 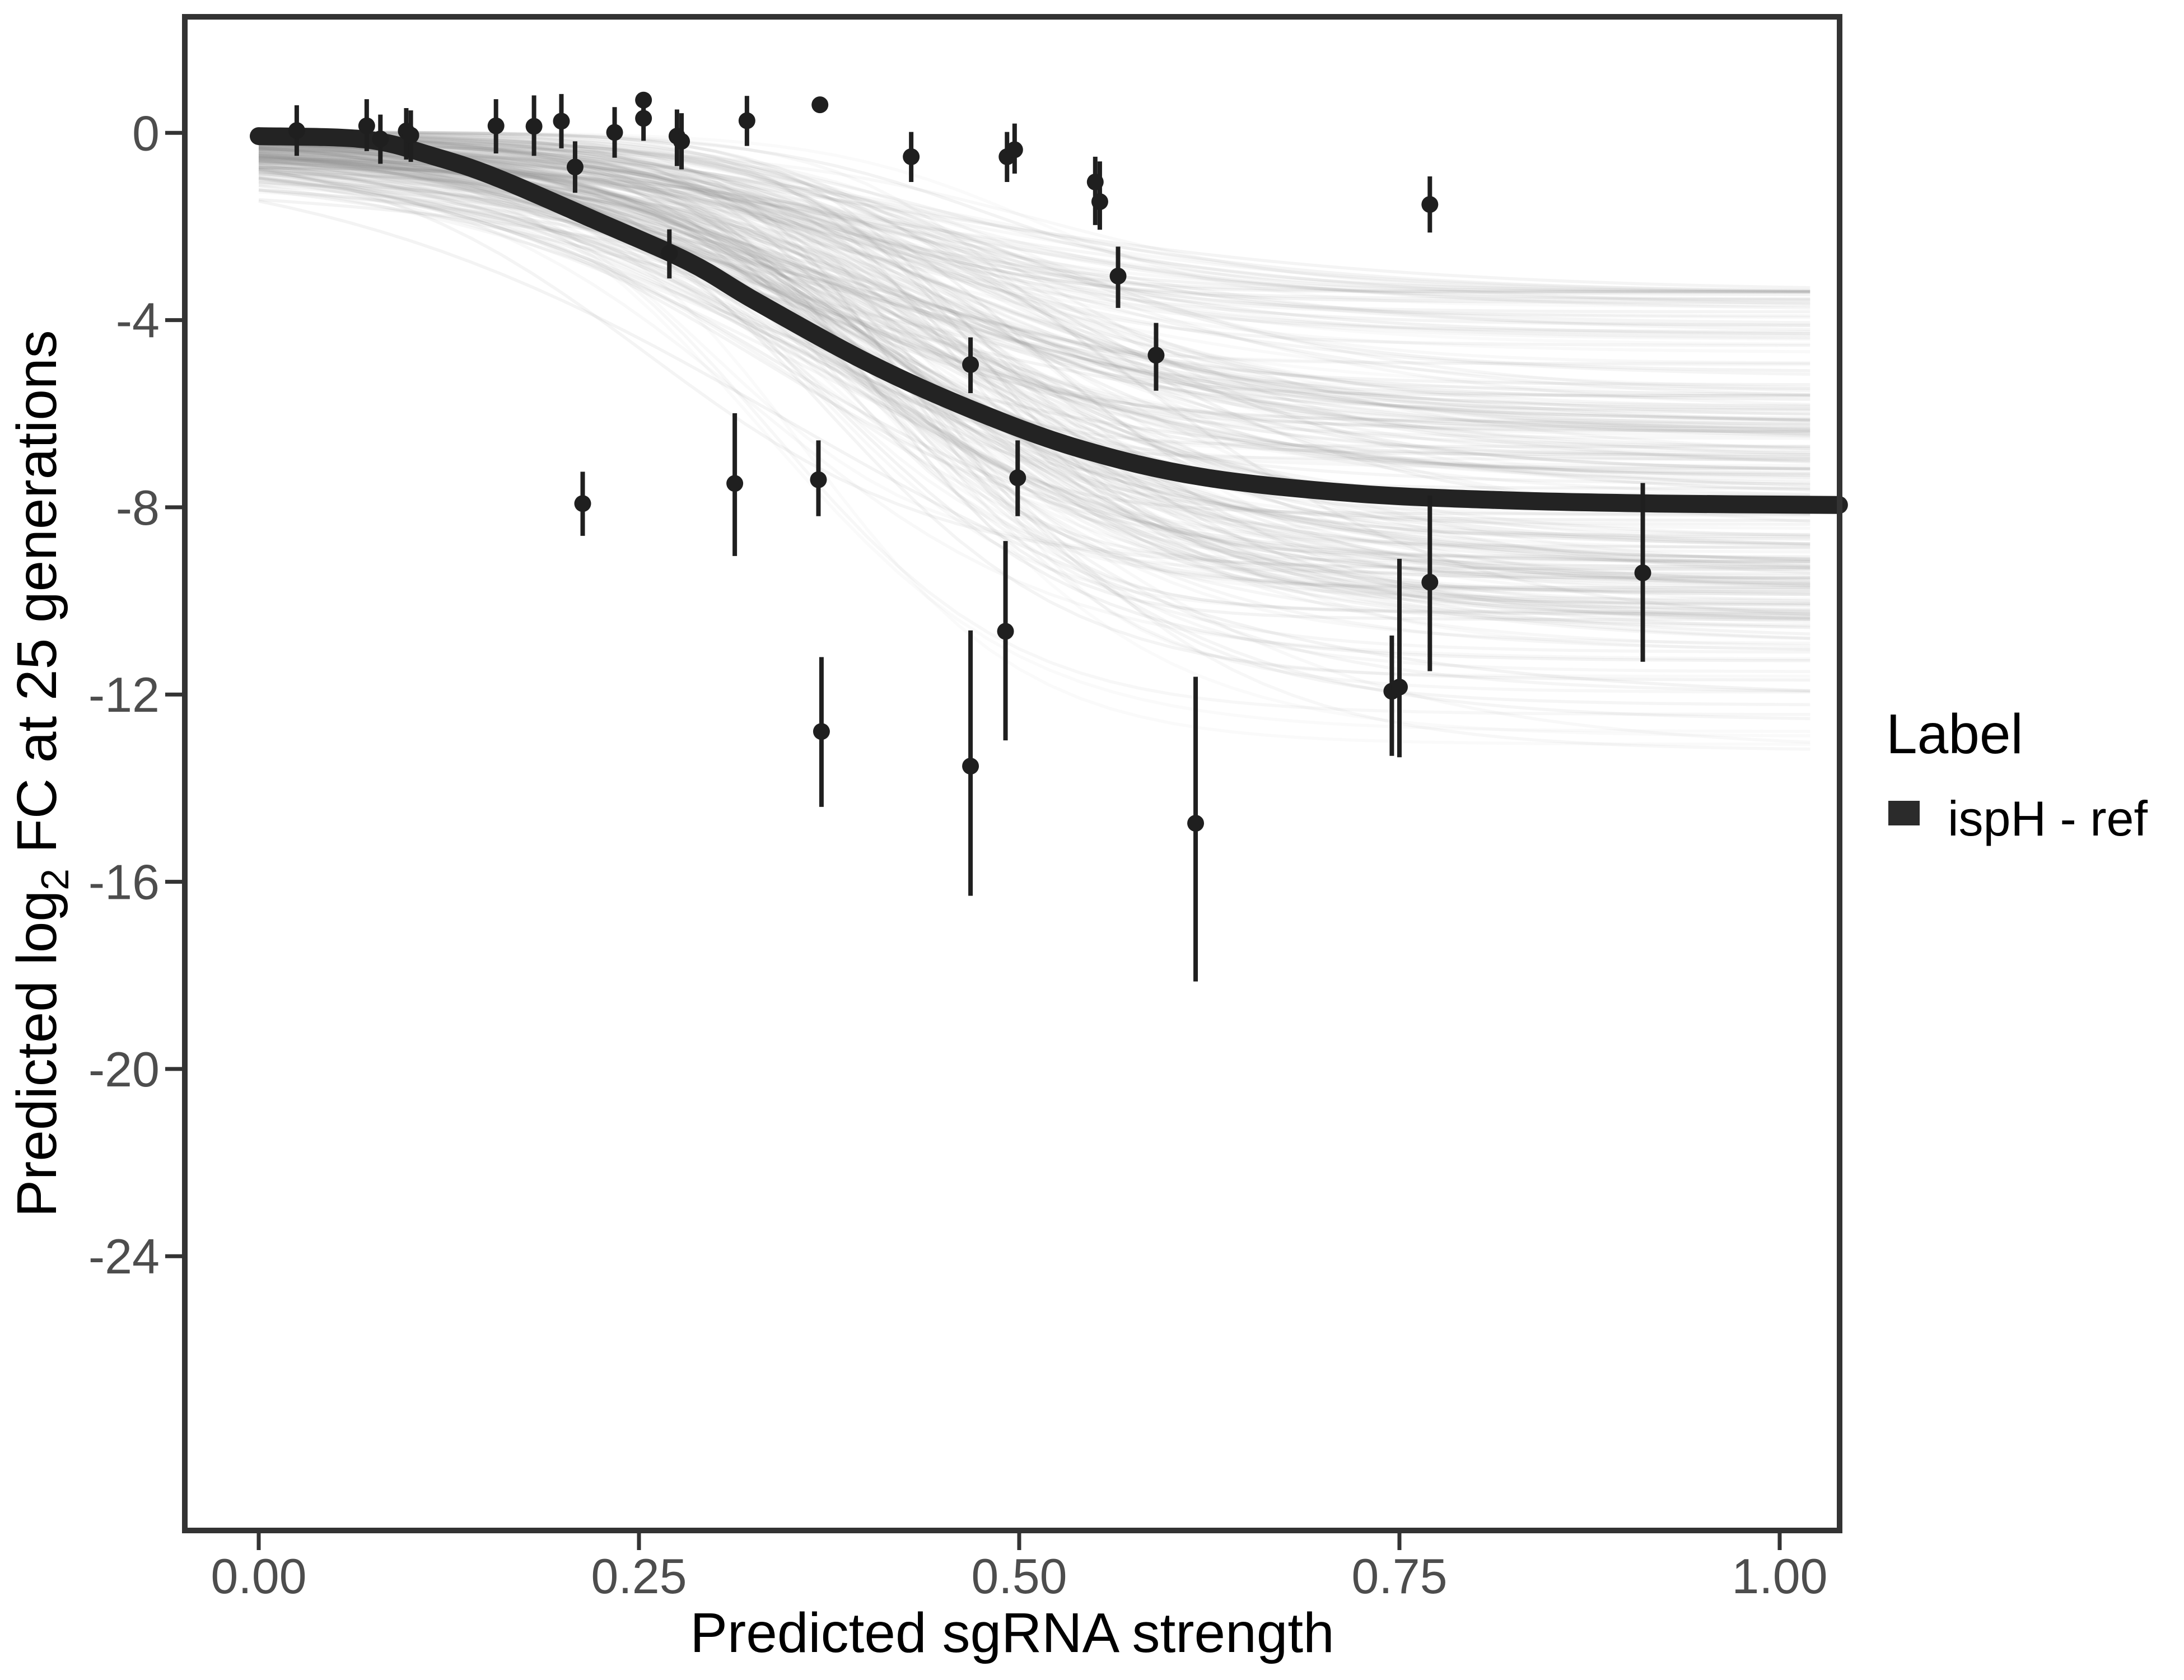 I want to click on x-ticks: 0.00 0.25 0.50 0.75 1.00, so click(x=1020, y=1567).